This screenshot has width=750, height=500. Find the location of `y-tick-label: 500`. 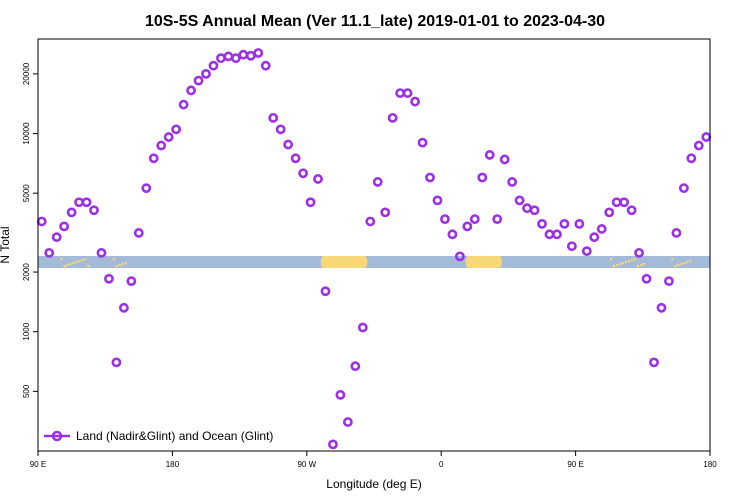

y-tick-label: 500 is located at coordinates (26, 391).